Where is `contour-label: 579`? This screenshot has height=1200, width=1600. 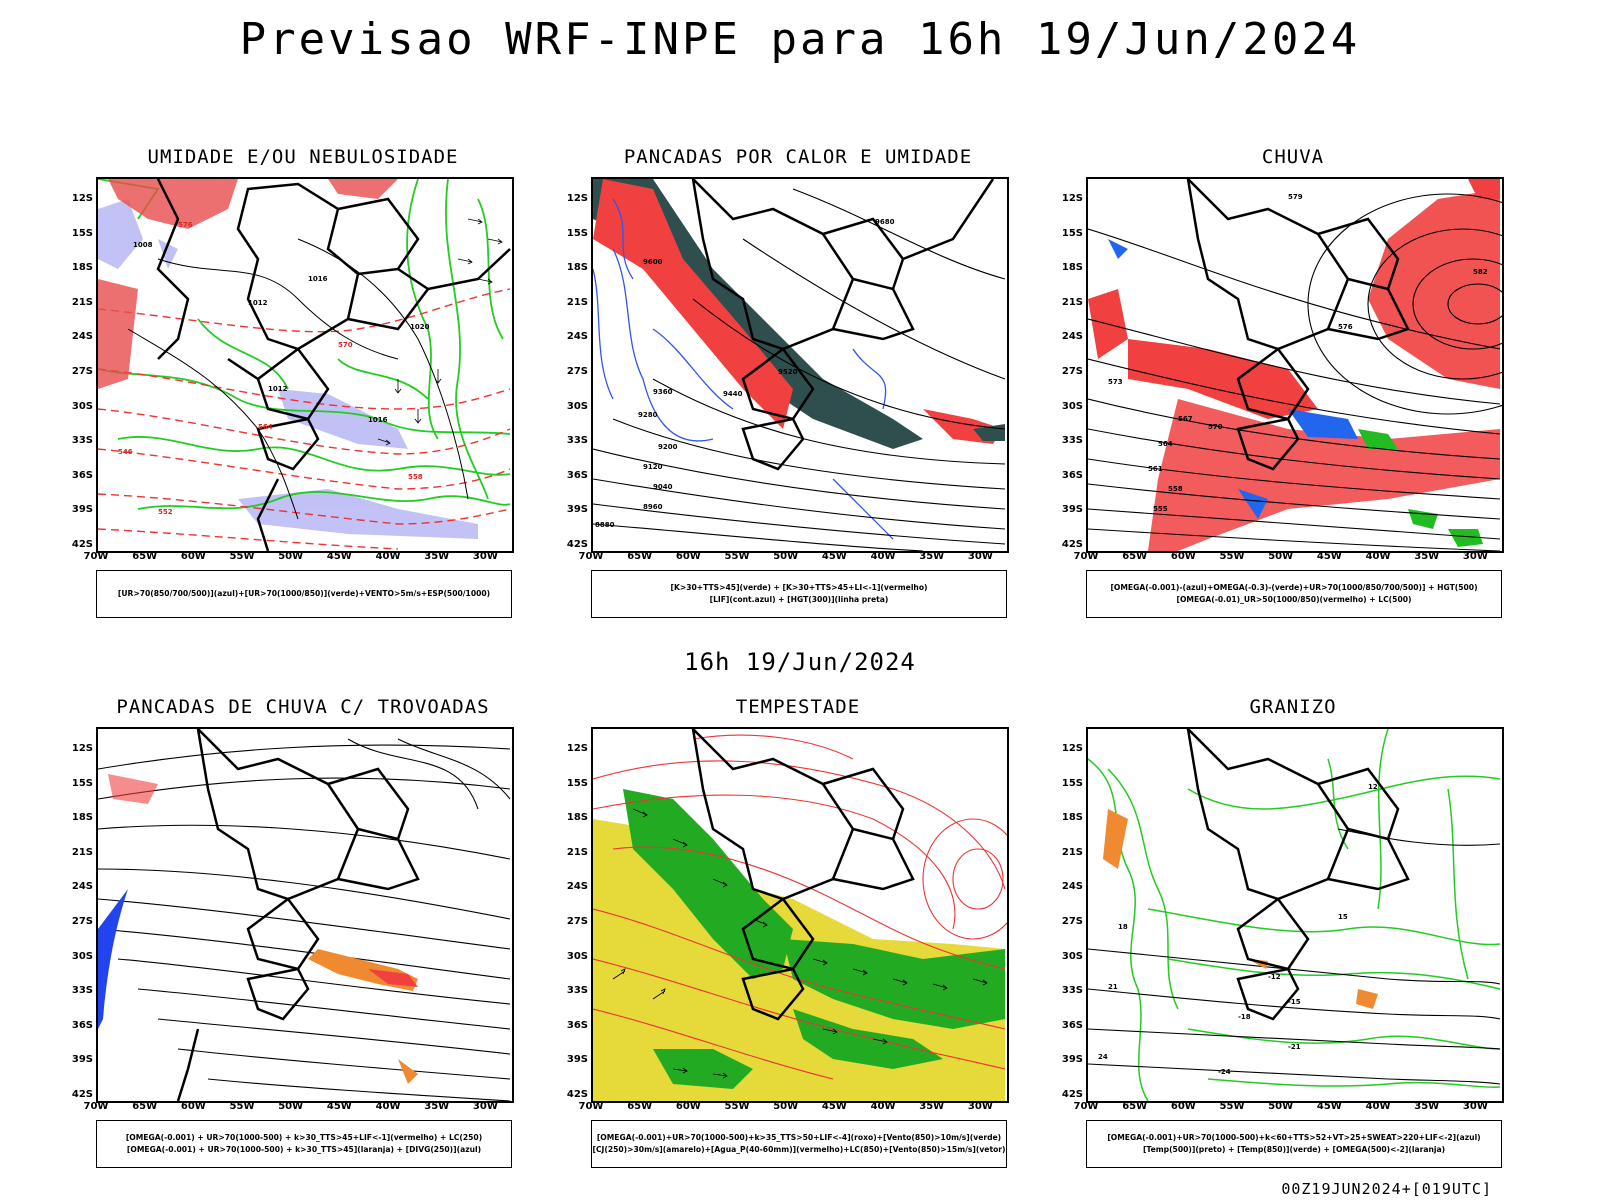
contour-label: 579 is located at coordinates (1295, 197).